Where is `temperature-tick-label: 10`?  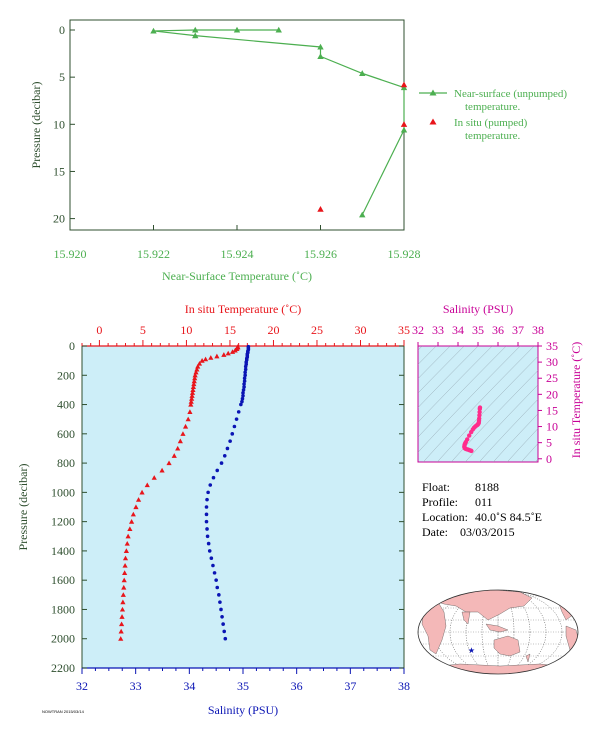 temperature-tick-label: 10 is located at coordinates (186, 330).